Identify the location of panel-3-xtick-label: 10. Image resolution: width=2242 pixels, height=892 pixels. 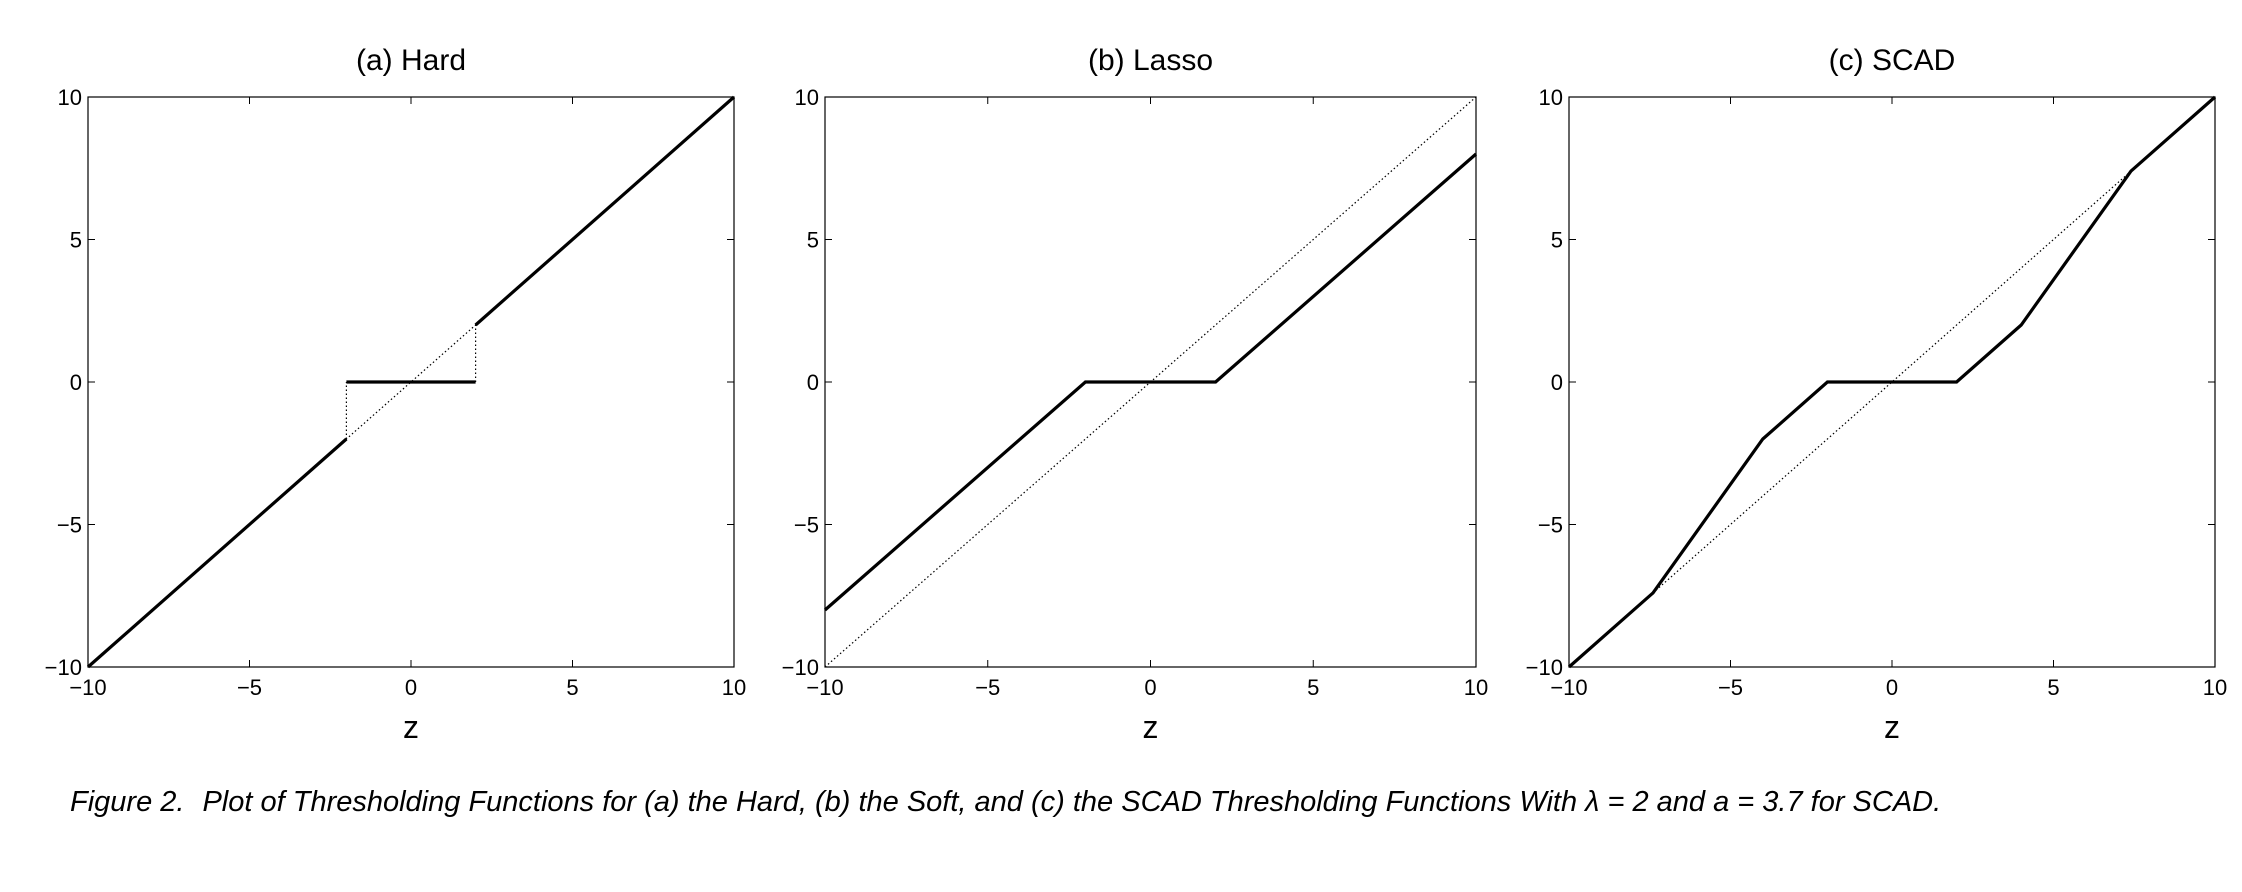
(2215, 687).